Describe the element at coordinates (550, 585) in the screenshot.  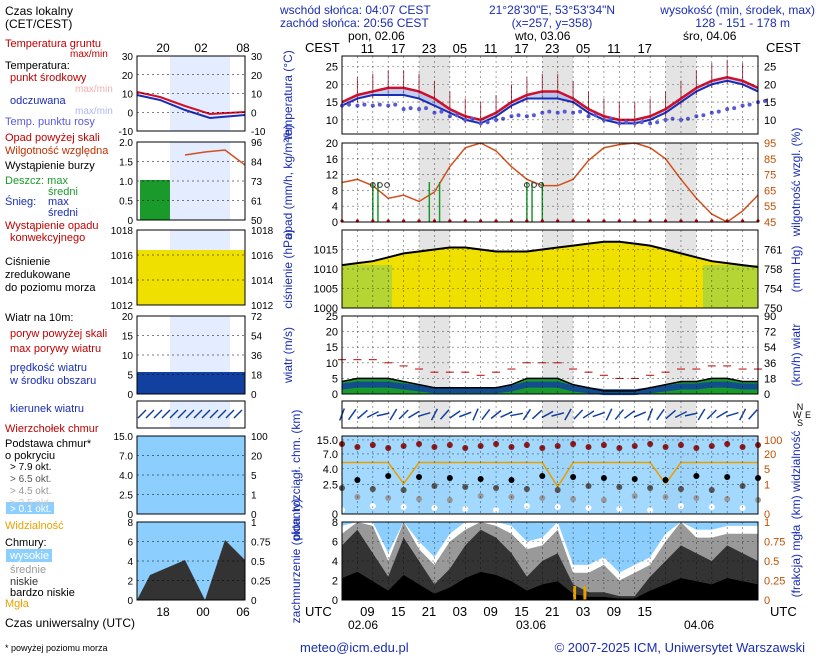
I see `very-low-clouds-area` at that location.